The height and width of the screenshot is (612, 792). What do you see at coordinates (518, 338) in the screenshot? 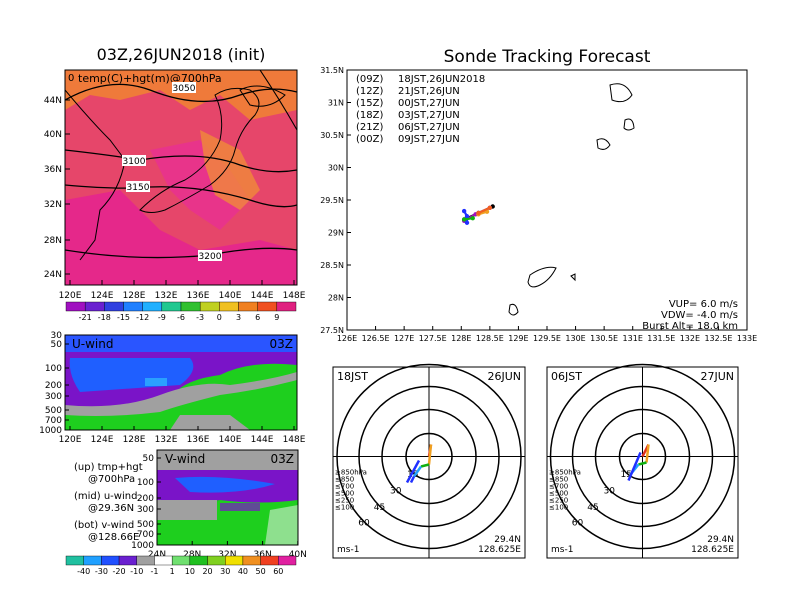
I see `track-lon-tick: 129E` at bounding box center [518, 338].